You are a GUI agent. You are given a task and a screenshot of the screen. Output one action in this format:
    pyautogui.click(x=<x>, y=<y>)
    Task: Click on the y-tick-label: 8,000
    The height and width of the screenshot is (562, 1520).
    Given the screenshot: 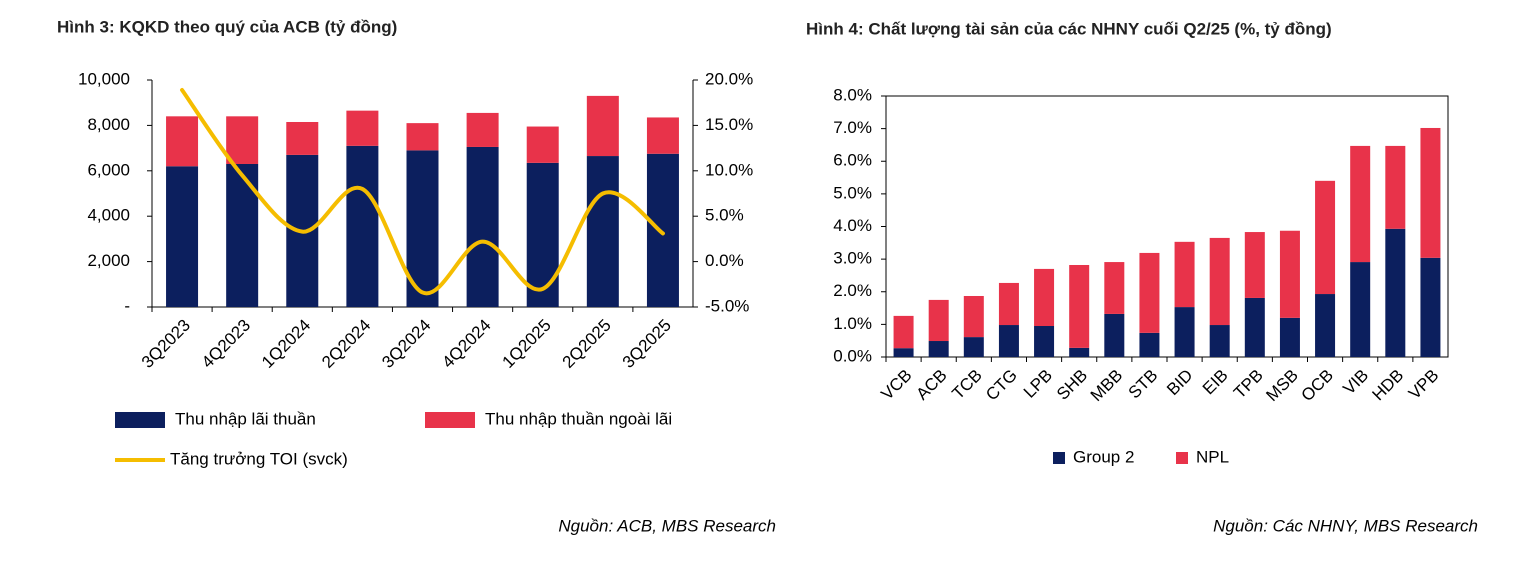 What is the action you would take?
    pyautogui.click(x=108, y=124)
    